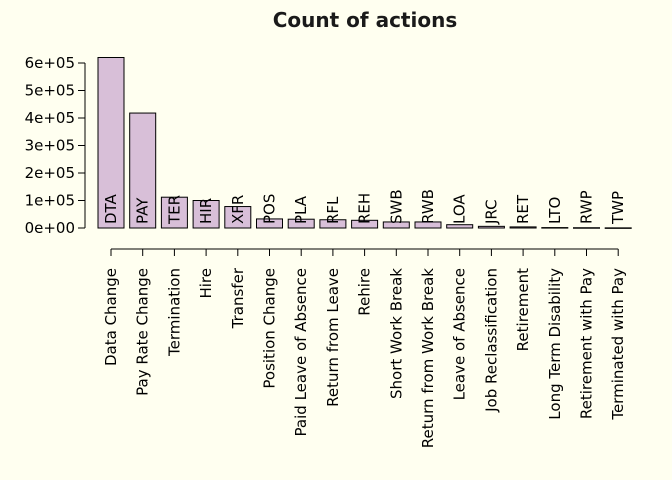  What do you see at coordinates (270, 209) in the screenshot?
I see `bar-code-label: POS` at bounding box center [270, 209].